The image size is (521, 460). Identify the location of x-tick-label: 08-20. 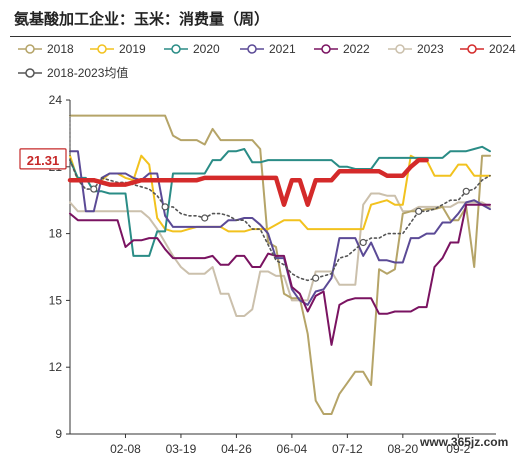
(402, 449).